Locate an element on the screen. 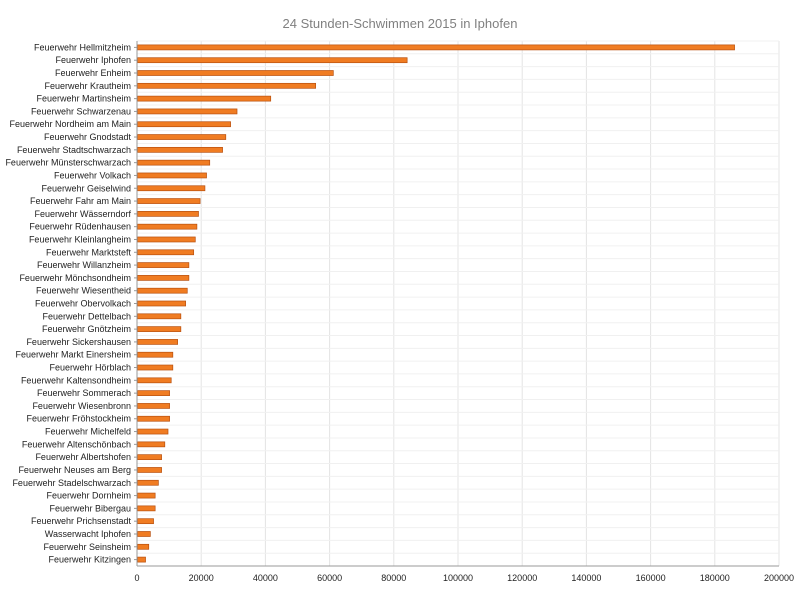 This screenshot has width=800, height=600. category-label: Feuerwehr Dornheim is located at coordinates (88, 496).